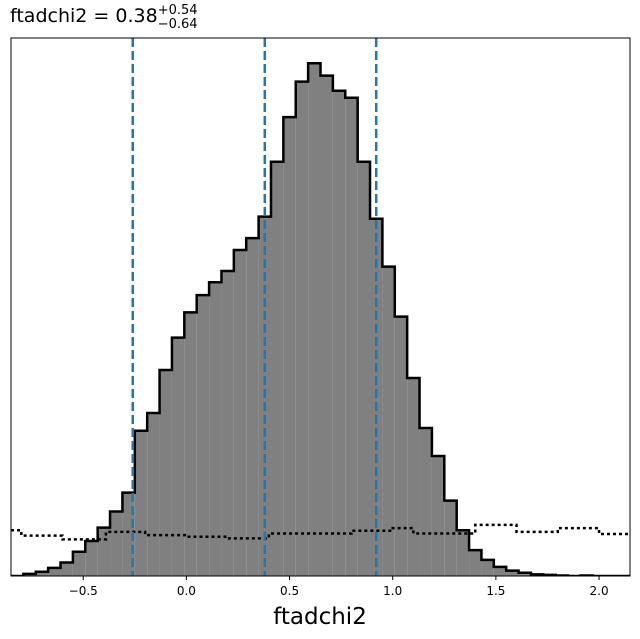 This screenshot has width=640, height=639. I want to click on title-upper-error: +0.54, so click(178, 10).